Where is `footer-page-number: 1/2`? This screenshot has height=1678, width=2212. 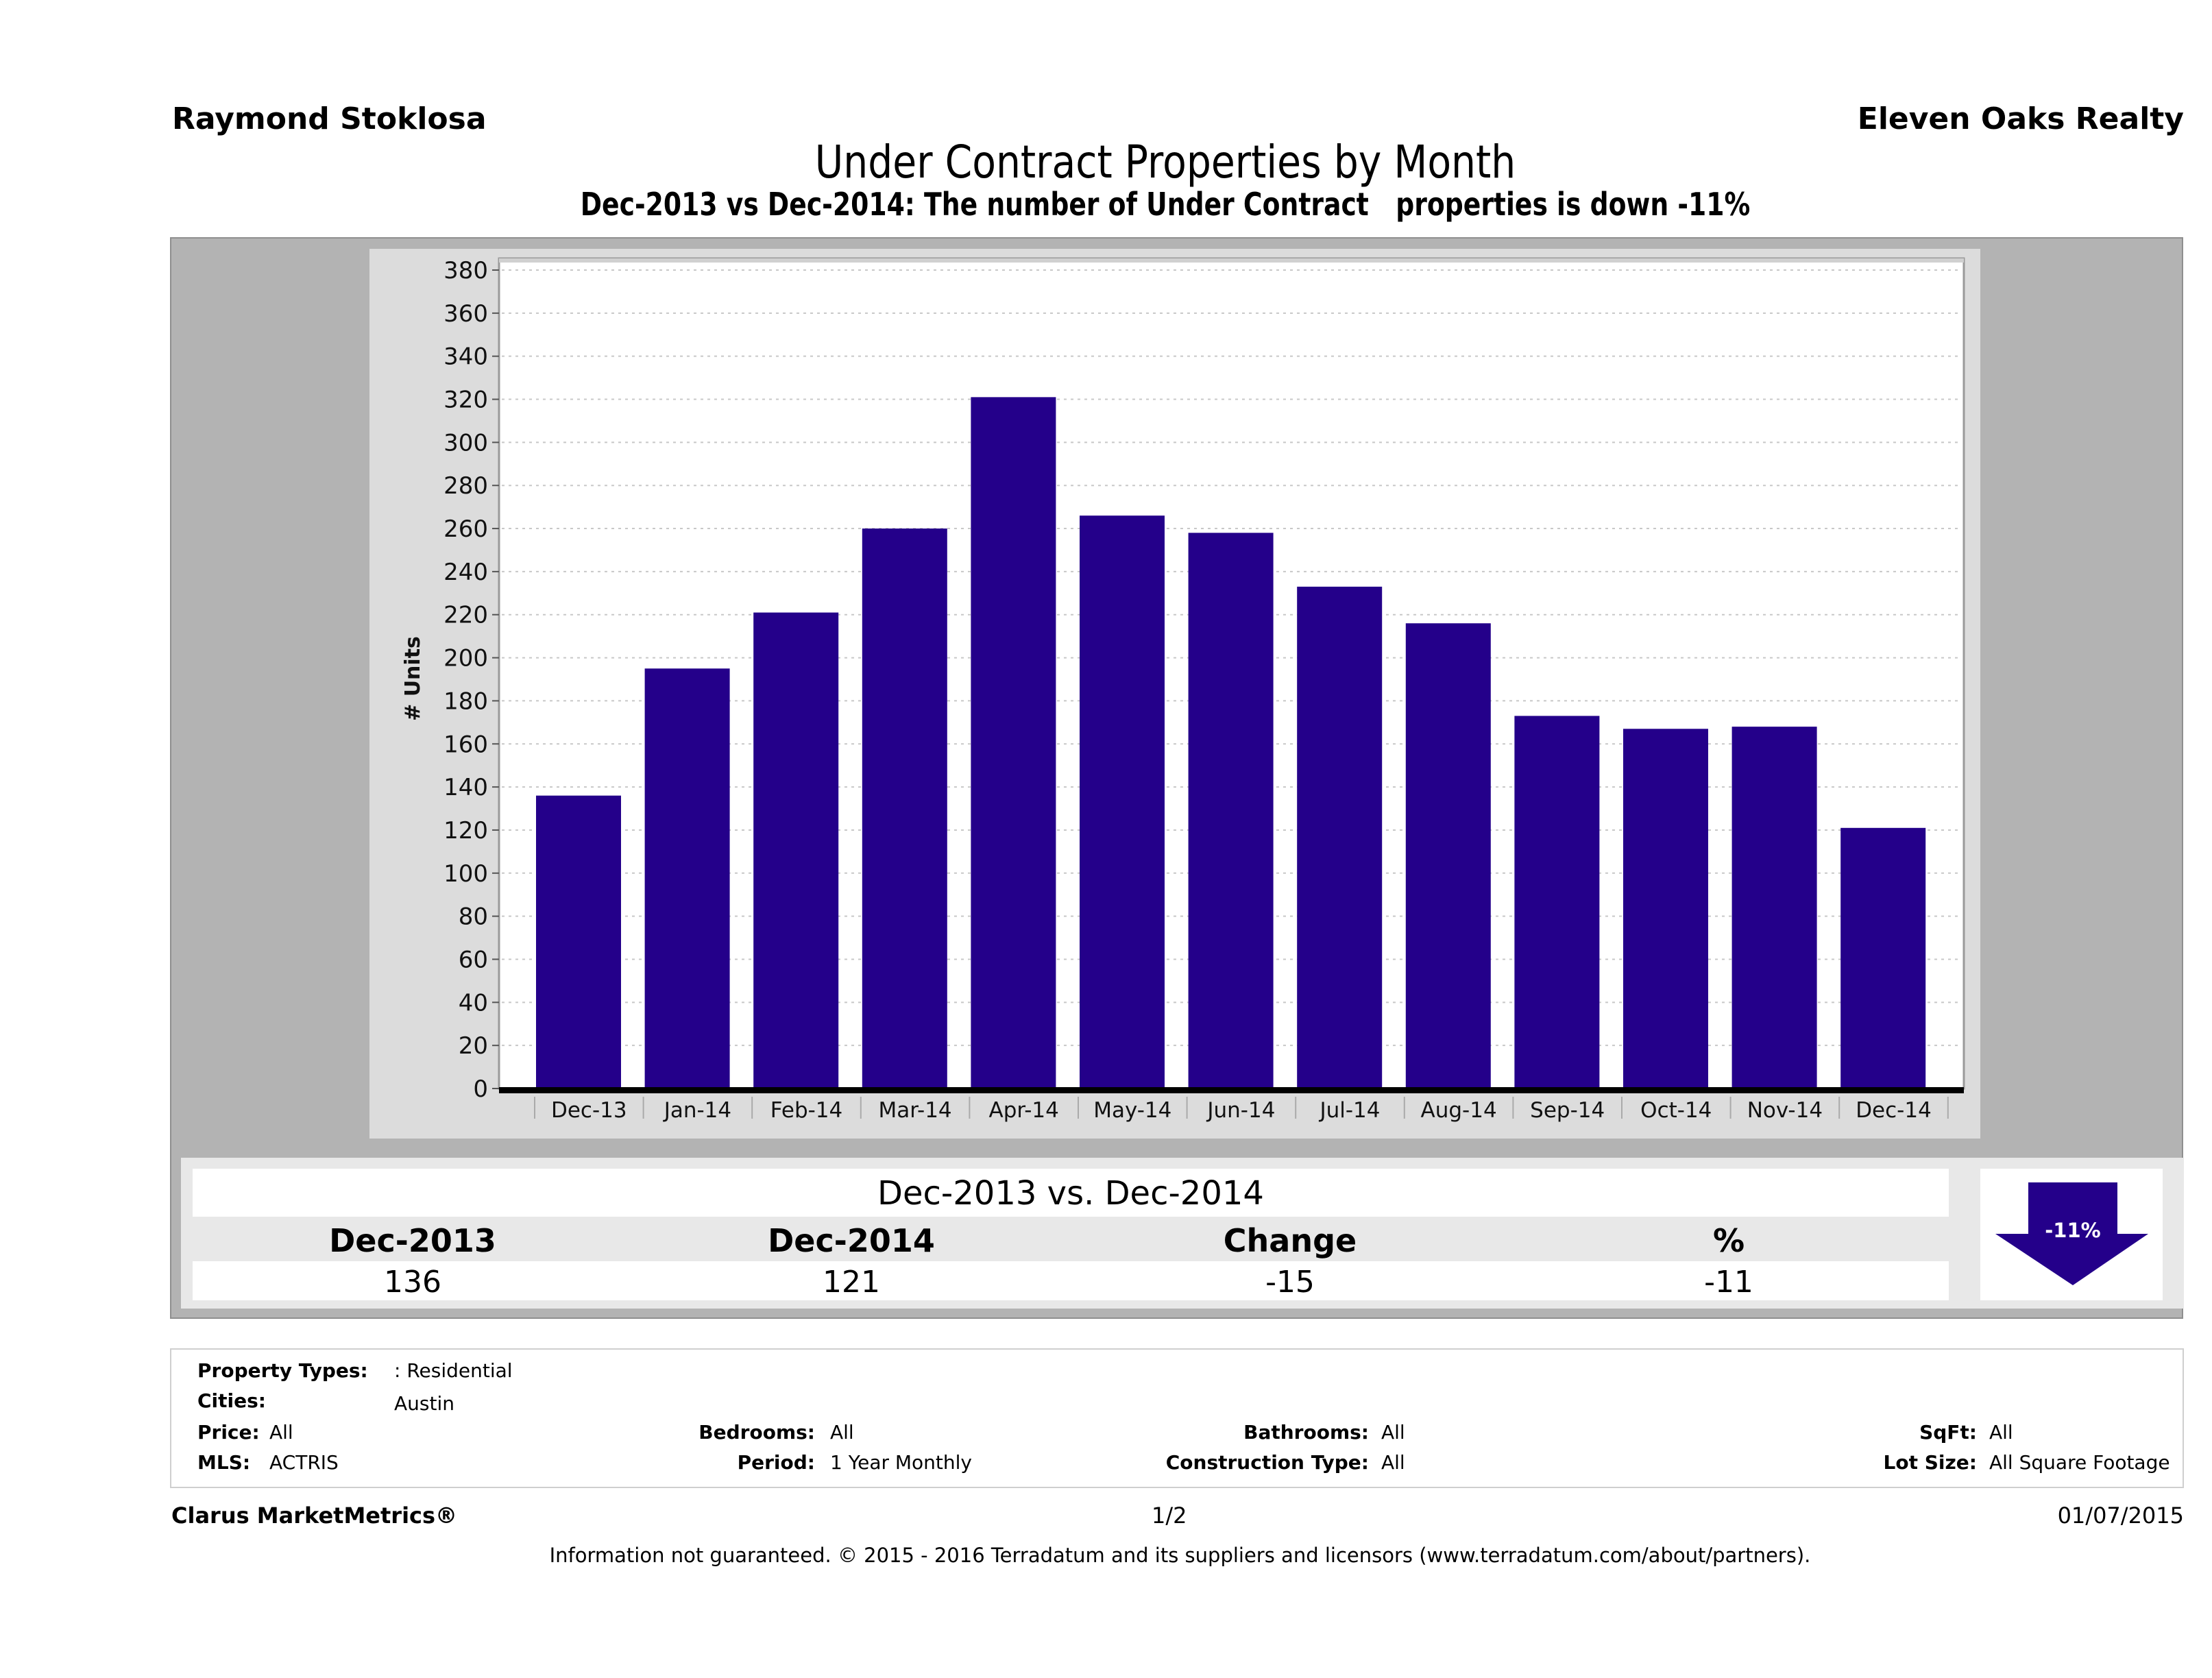
footer-page-number: 1/2 is located at coordinates (1169, 1516).